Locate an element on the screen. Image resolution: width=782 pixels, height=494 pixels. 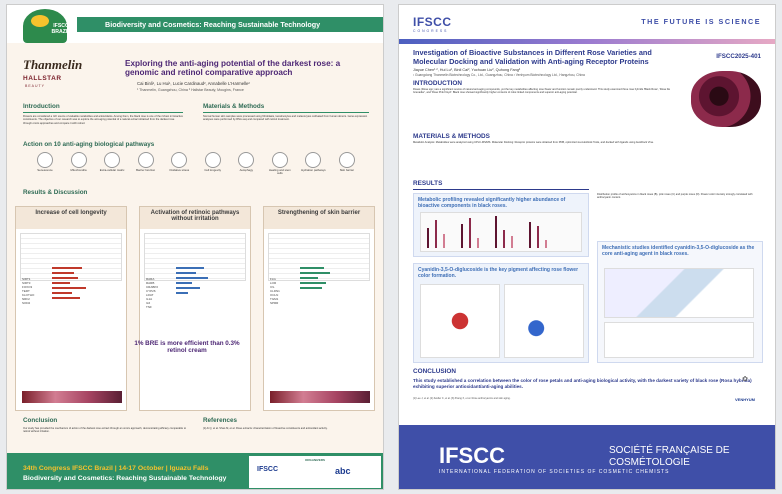
gene-label: TNF is located at coordinates (149, 307).